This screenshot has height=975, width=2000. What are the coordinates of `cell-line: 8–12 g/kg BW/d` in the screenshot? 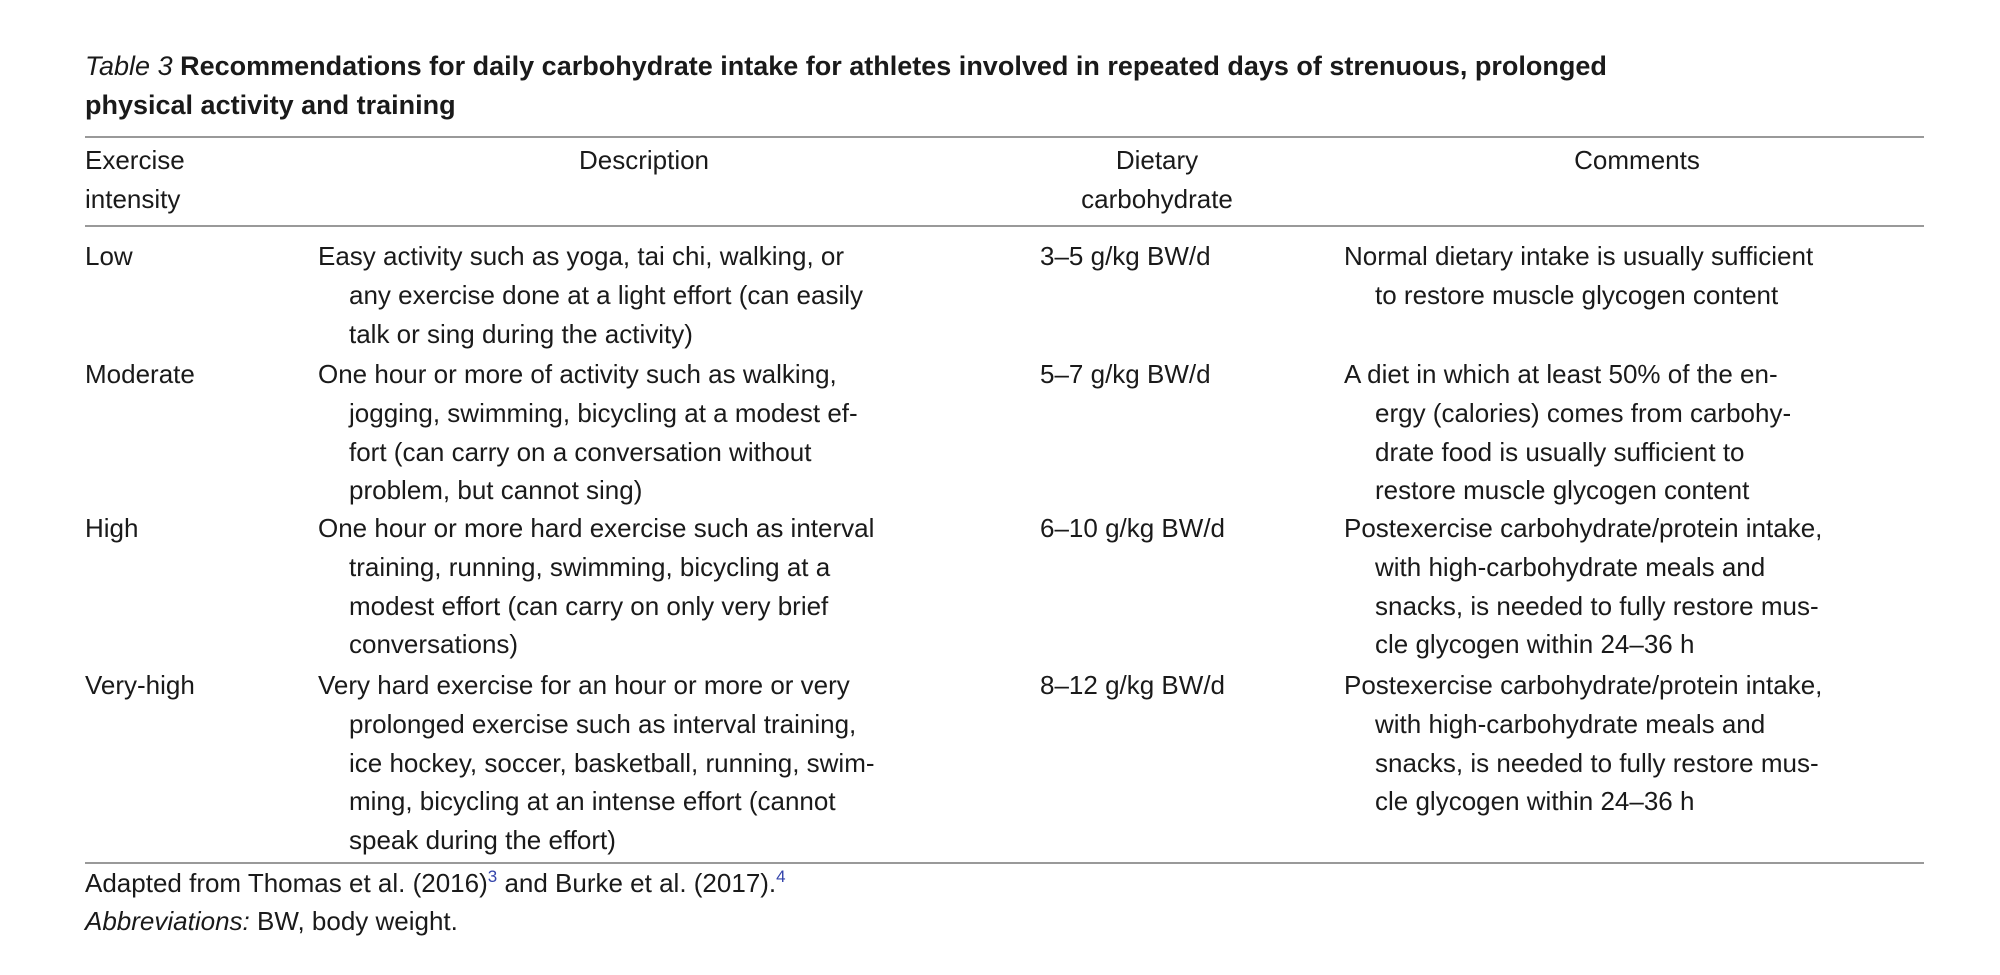 It's located at (1132, 685).